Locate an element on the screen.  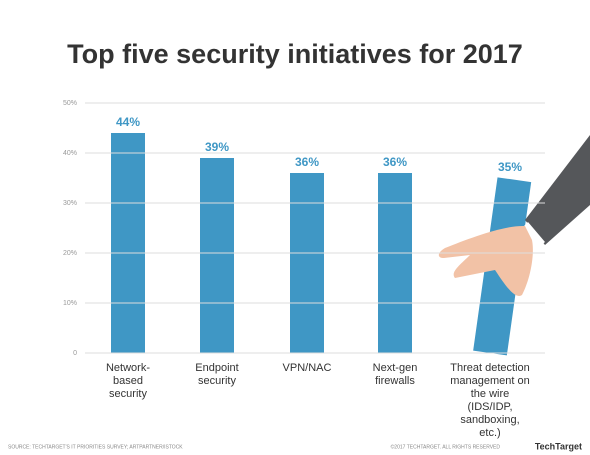
x-tick-label: Endpoint security is located at coordinates (217, 374).